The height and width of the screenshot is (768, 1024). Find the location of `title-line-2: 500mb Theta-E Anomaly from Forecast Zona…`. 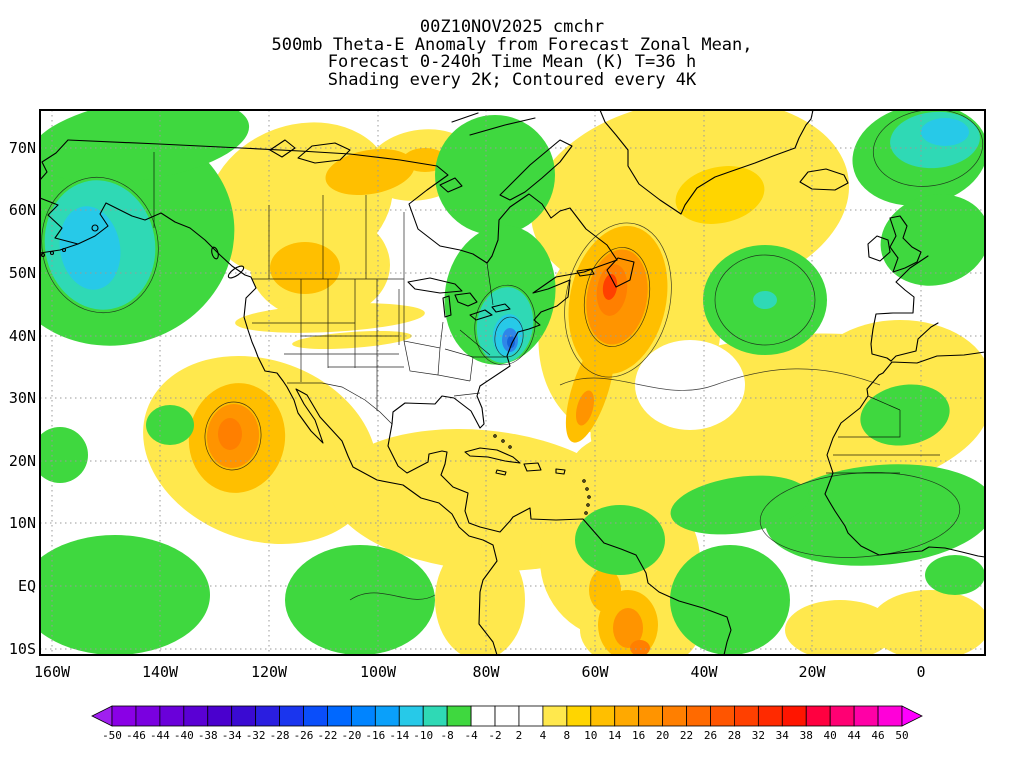

title-line-2: 500mb Theta-E Anomaly from Forecast Zona… is located at coordinates (511, 45).